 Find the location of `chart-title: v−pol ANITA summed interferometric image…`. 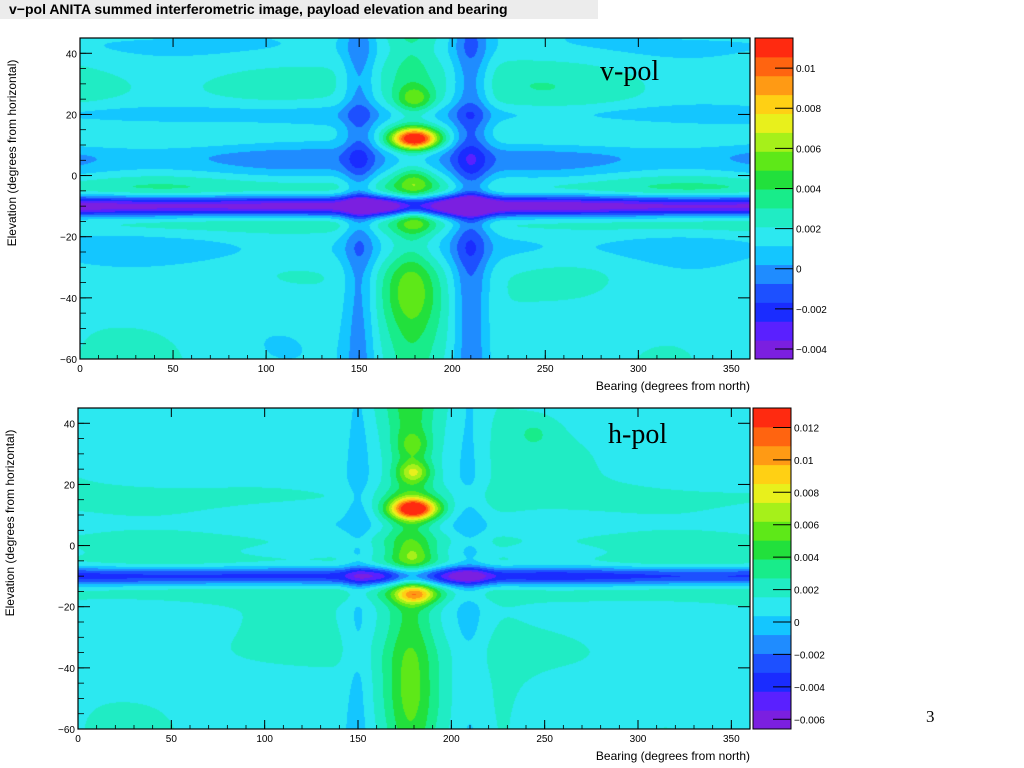

chart-title: v−pol ANITA summed interferometric image… is located at coordinates (258, 9).